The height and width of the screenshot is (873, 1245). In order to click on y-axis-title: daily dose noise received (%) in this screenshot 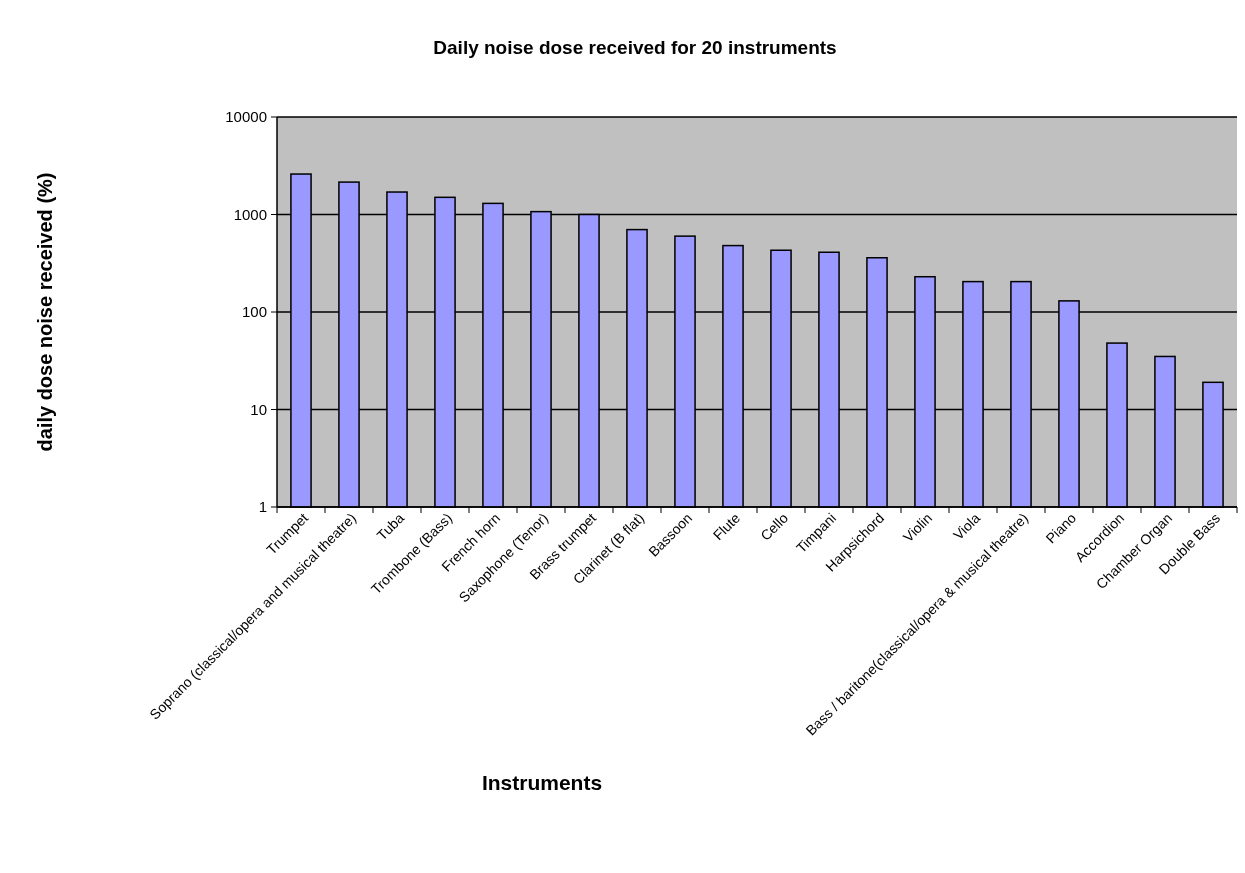, I will do `click(45, 312)`.